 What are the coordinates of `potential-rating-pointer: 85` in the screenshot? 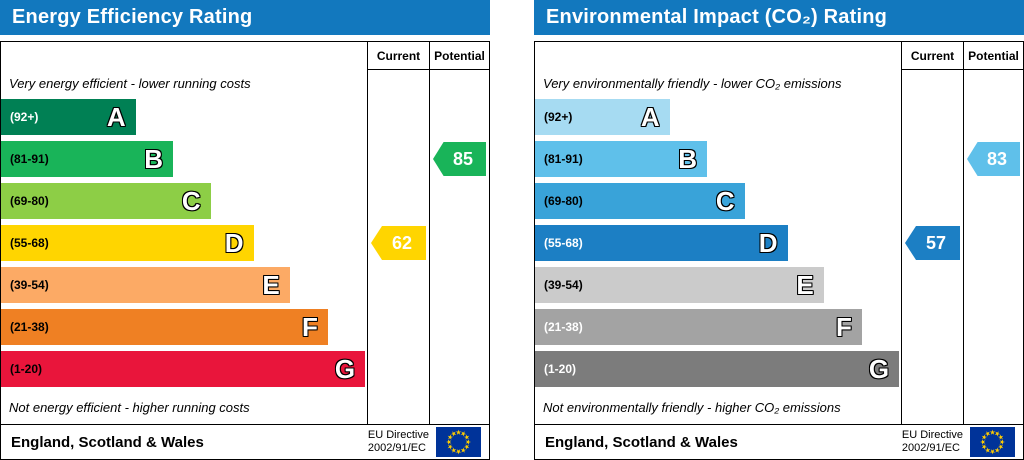 It's located at (459, 159).